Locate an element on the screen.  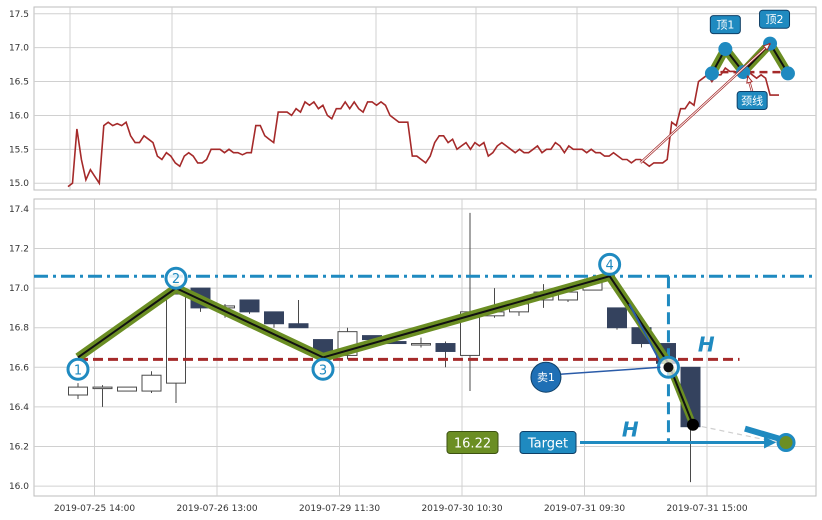
height-label-top: H is located at coordinates (706, 344).